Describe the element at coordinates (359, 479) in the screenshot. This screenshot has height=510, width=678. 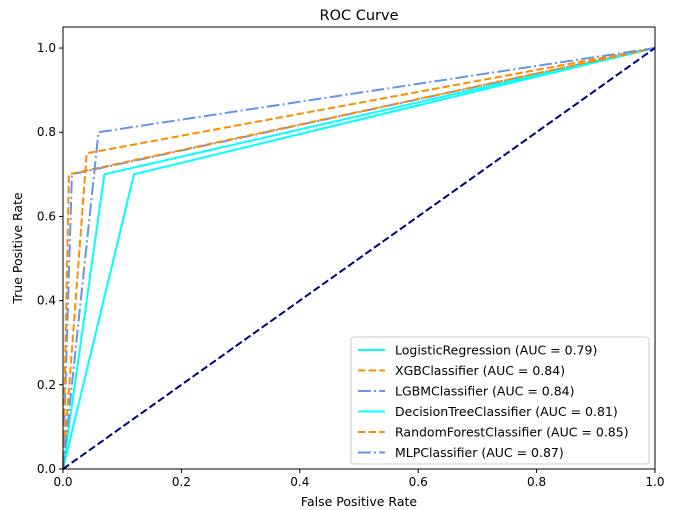
I see `x-axis-ticks: 0.0 0.2 0.4 0.6 0.8 1.0` at that location.